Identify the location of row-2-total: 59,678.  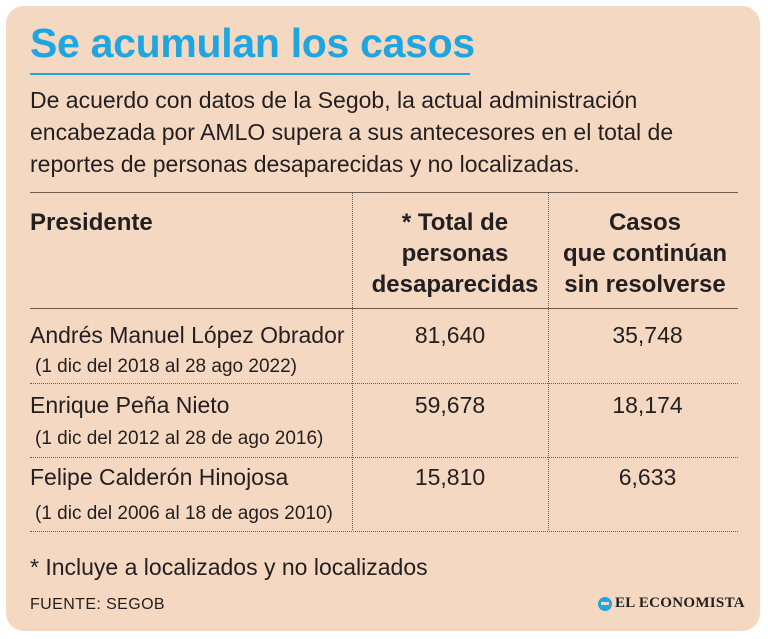
(450, 405).